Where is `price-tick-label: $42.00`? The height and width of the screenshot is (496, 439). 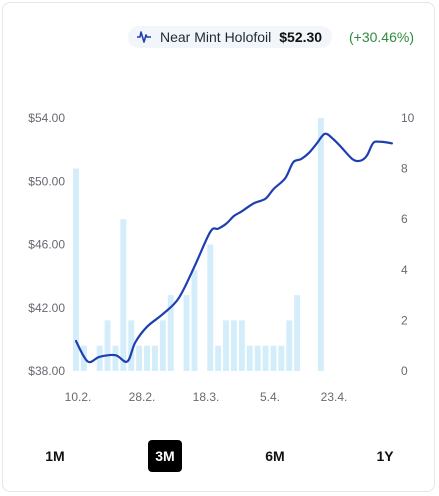
price-tick-label: $42.00 is located at coordinates (46, 308).